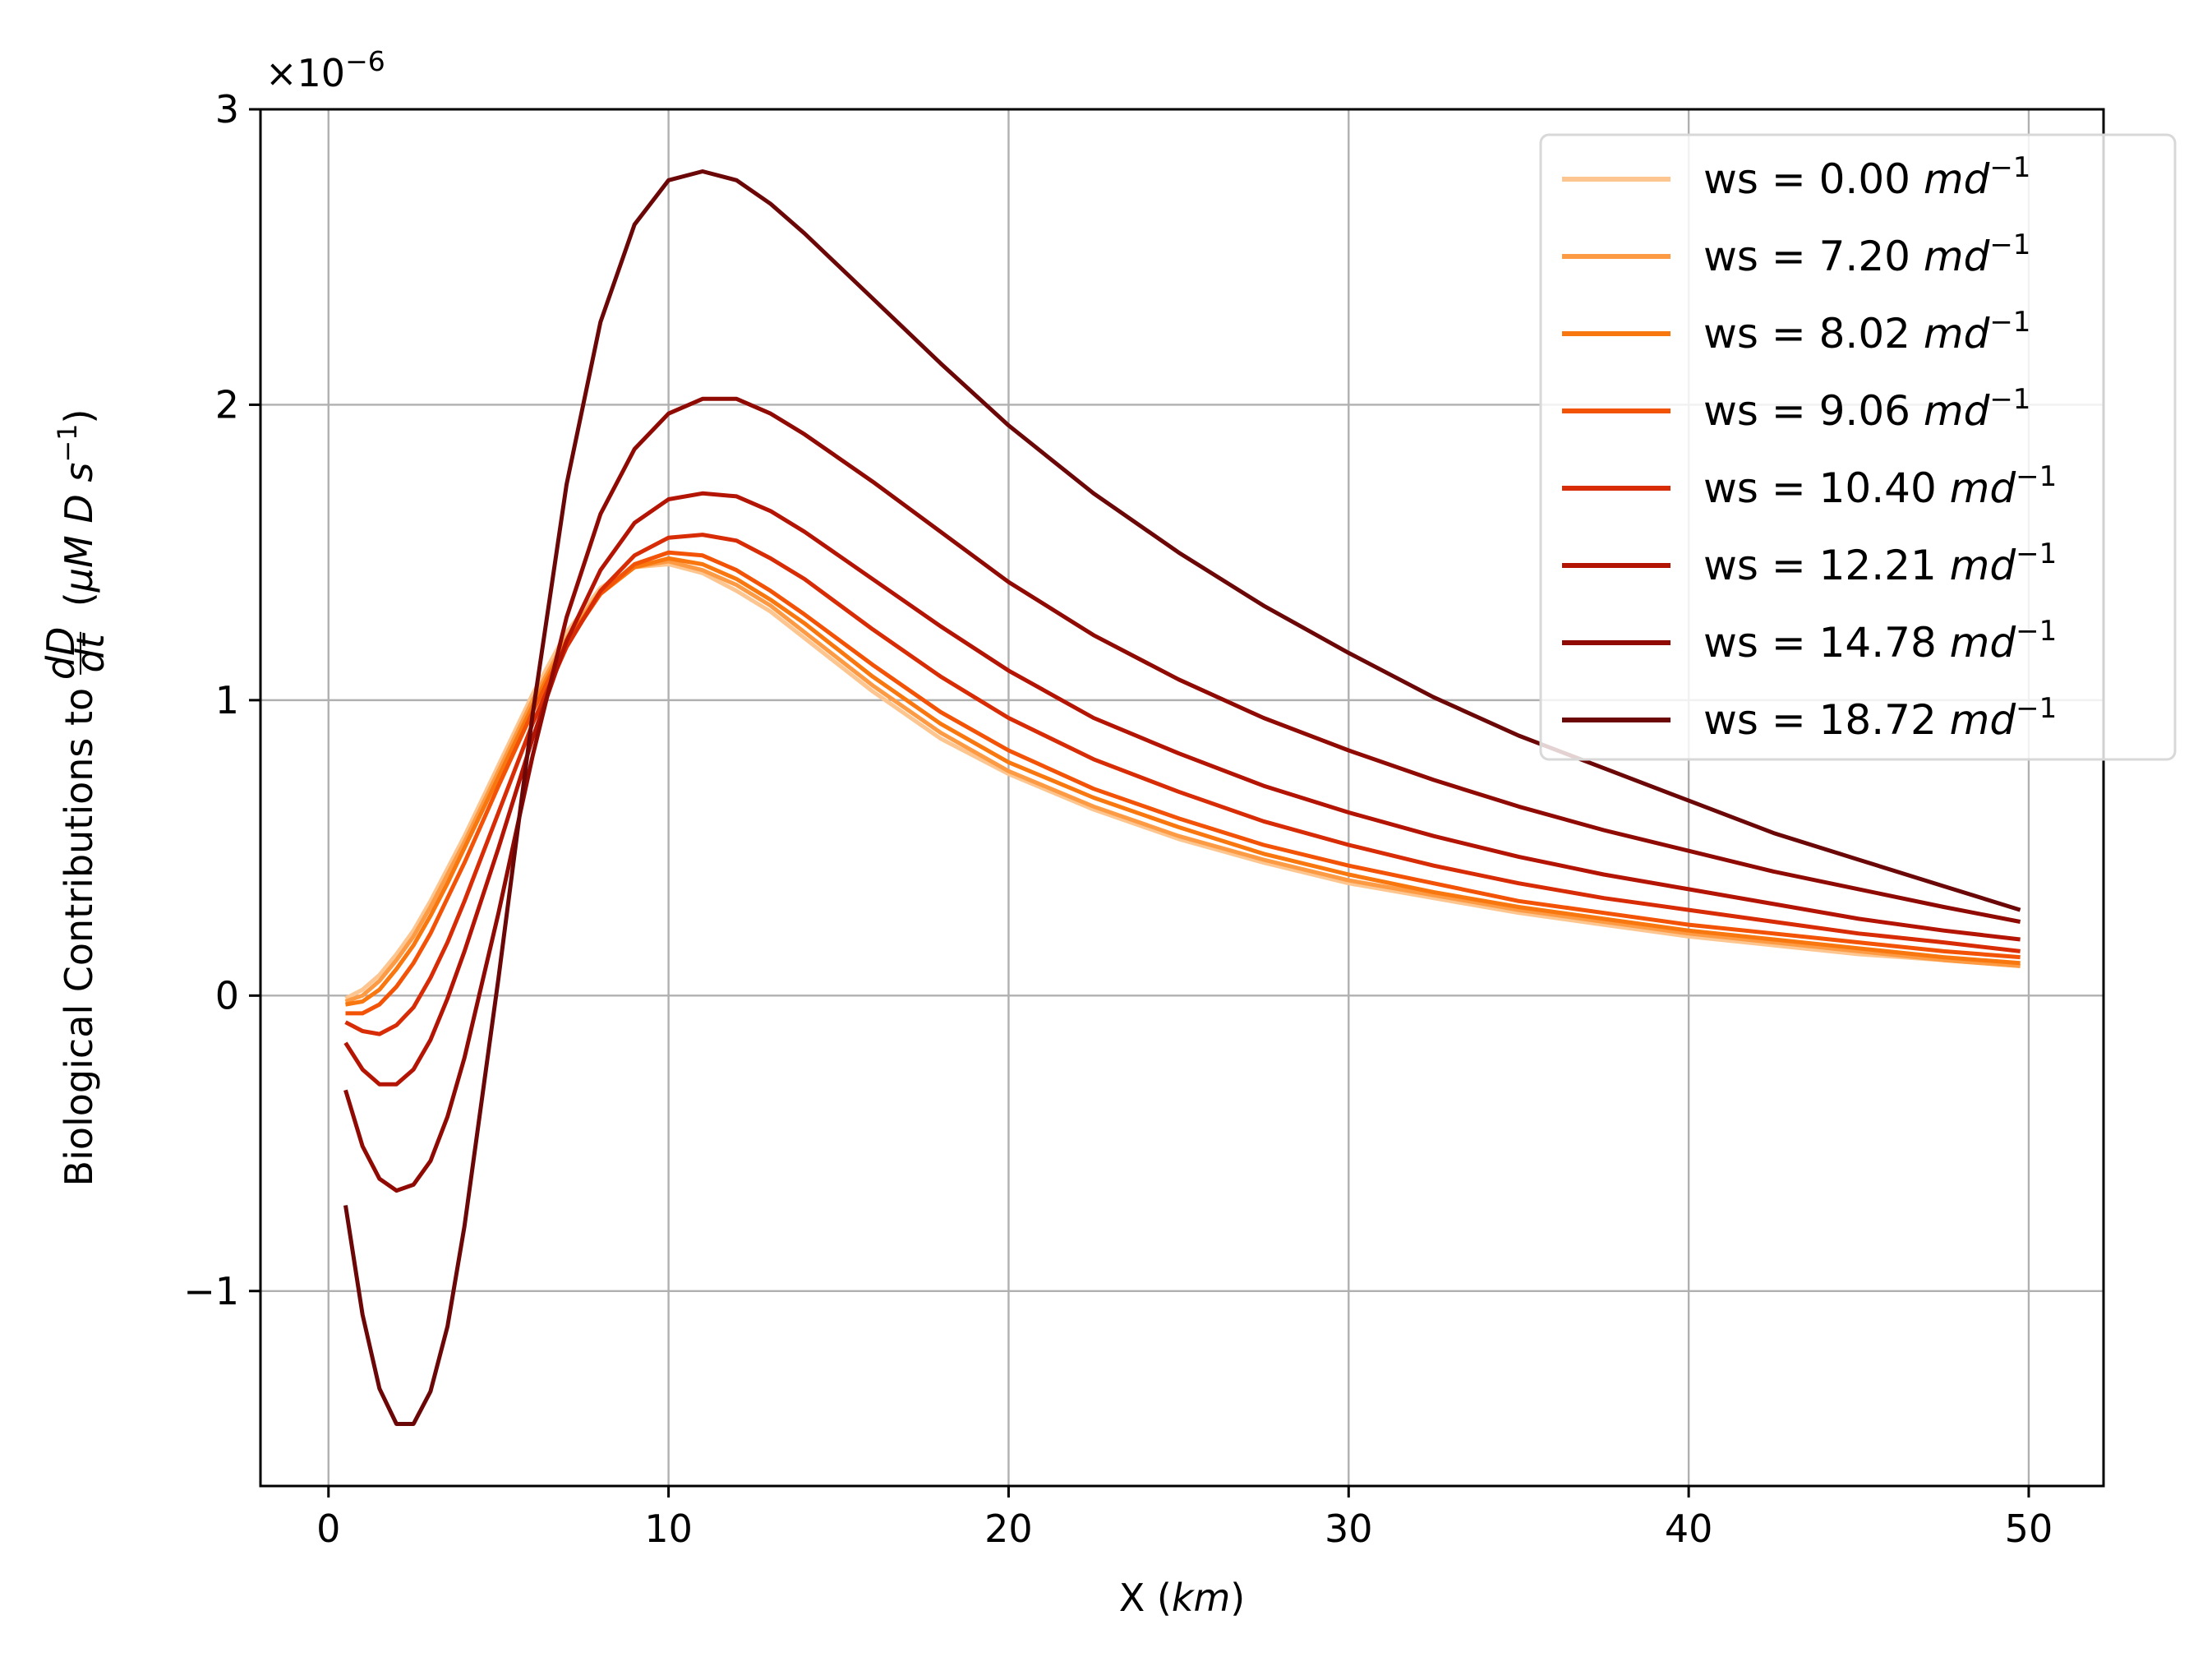 Image resolution: width=2212 pixels, height=1666 pixels. I want to click on y-tick-label: 1, so click(227, 700).